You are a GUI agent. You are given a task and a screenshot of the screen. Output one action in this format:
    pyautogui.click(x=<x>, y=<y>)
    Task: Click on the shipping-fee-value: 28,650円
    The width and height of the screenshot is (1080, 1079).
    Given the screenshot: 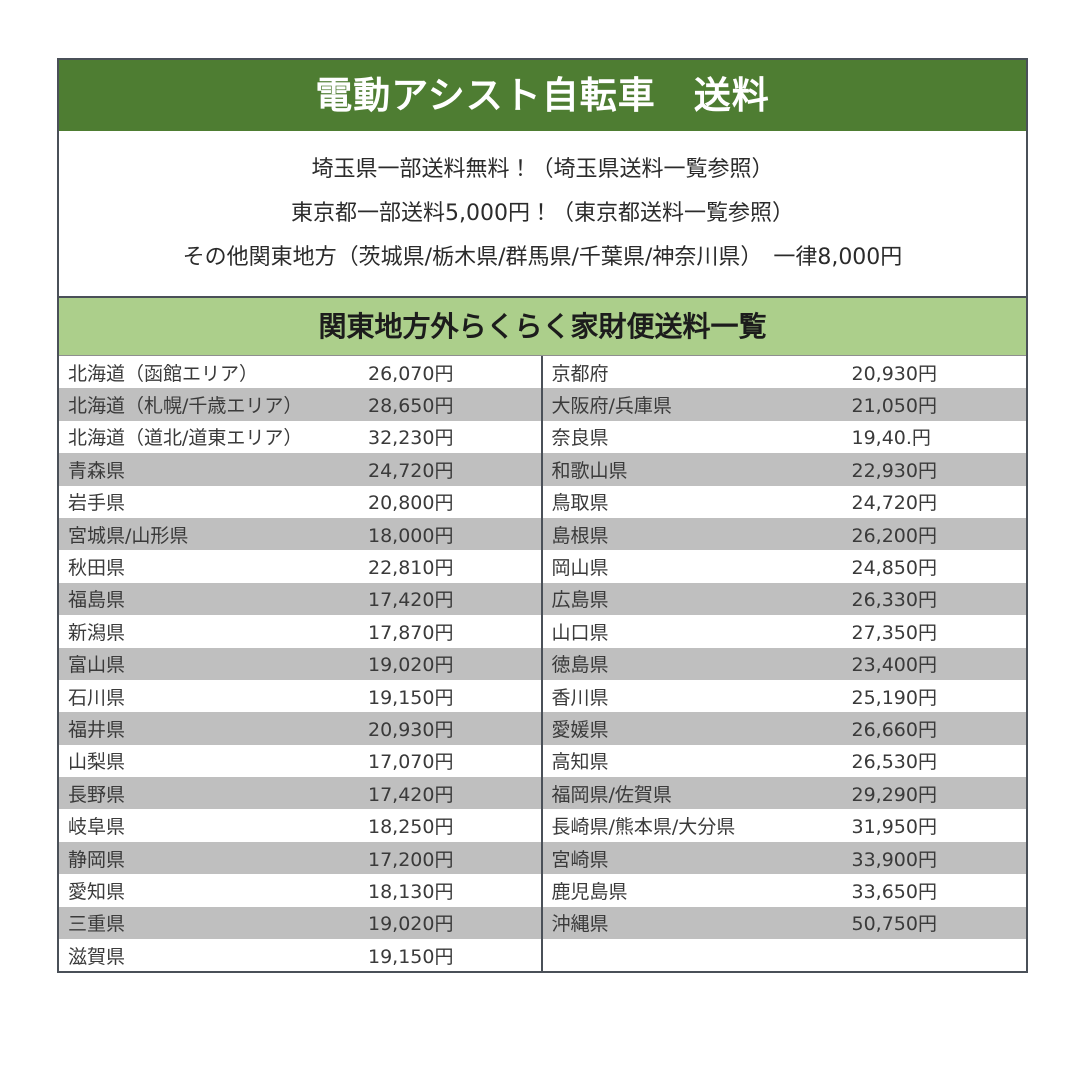 What is the action you would take?
    pyautogui.click(x=411, y=406)
    